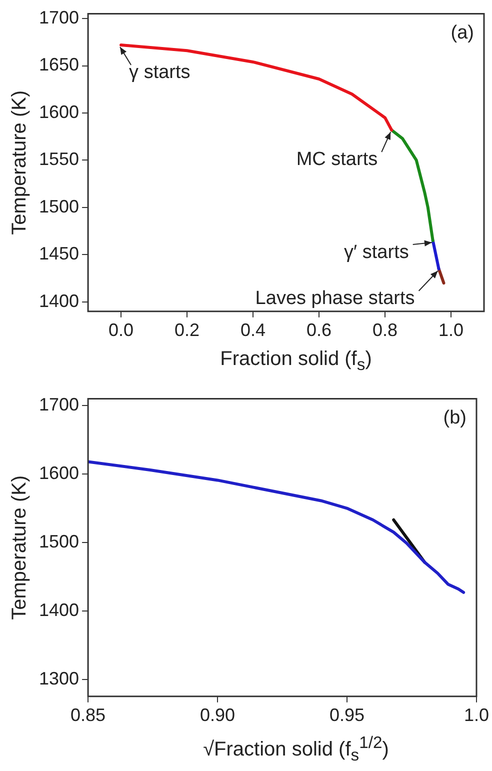 Image resolution: width=492 pixels, height=771 pixels. I want to click on y-tick-label: 1650, so click(59, 64).